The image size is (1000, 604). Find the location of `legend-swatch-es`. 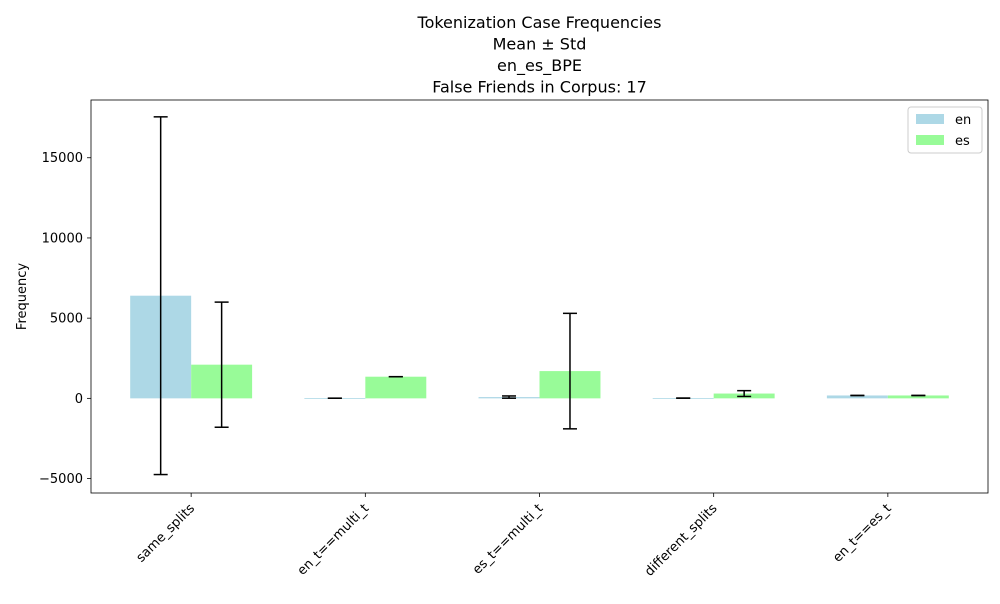

legend-swatch-es is located at coordinates (930, 140).